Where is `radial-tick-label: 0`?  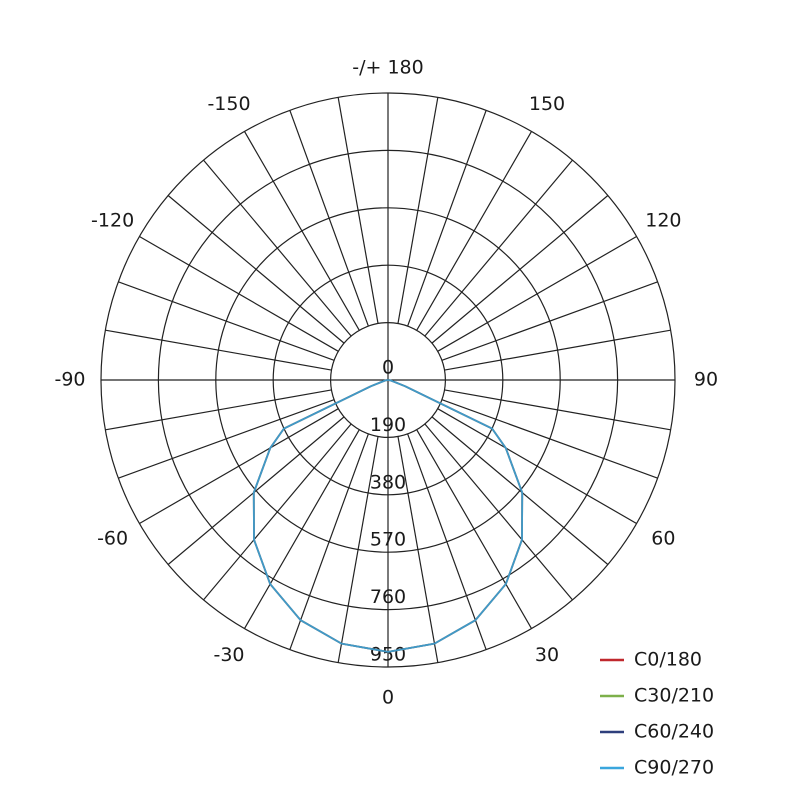 radial-tick-label: 0 is located at coordinates (388, 368).